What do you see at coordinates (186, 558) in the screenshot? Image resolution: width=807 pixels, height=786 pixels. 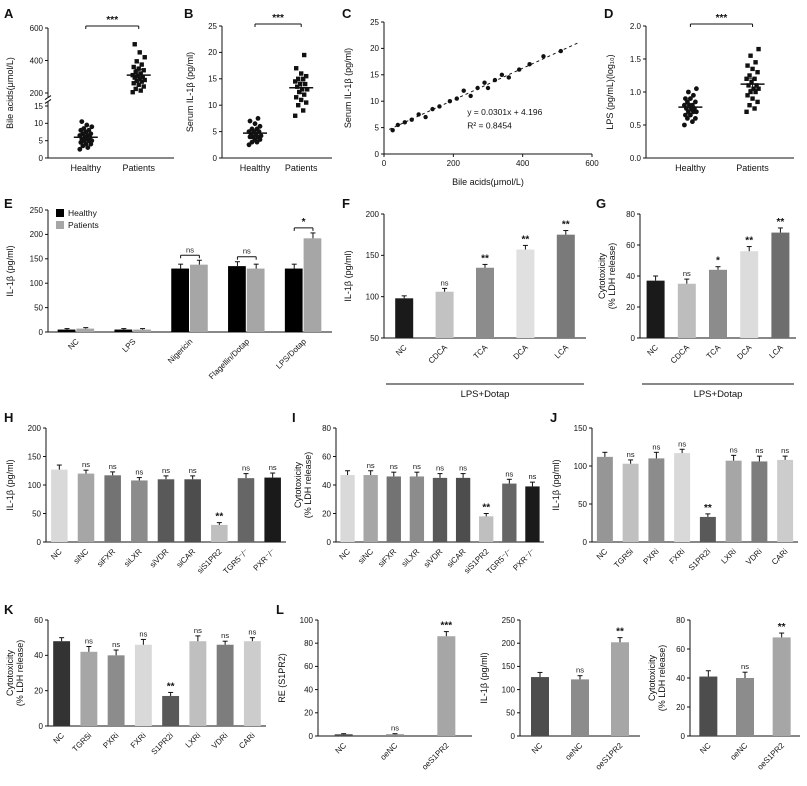 I see `svg-text: siCAR` at bounding box center [186, 558].